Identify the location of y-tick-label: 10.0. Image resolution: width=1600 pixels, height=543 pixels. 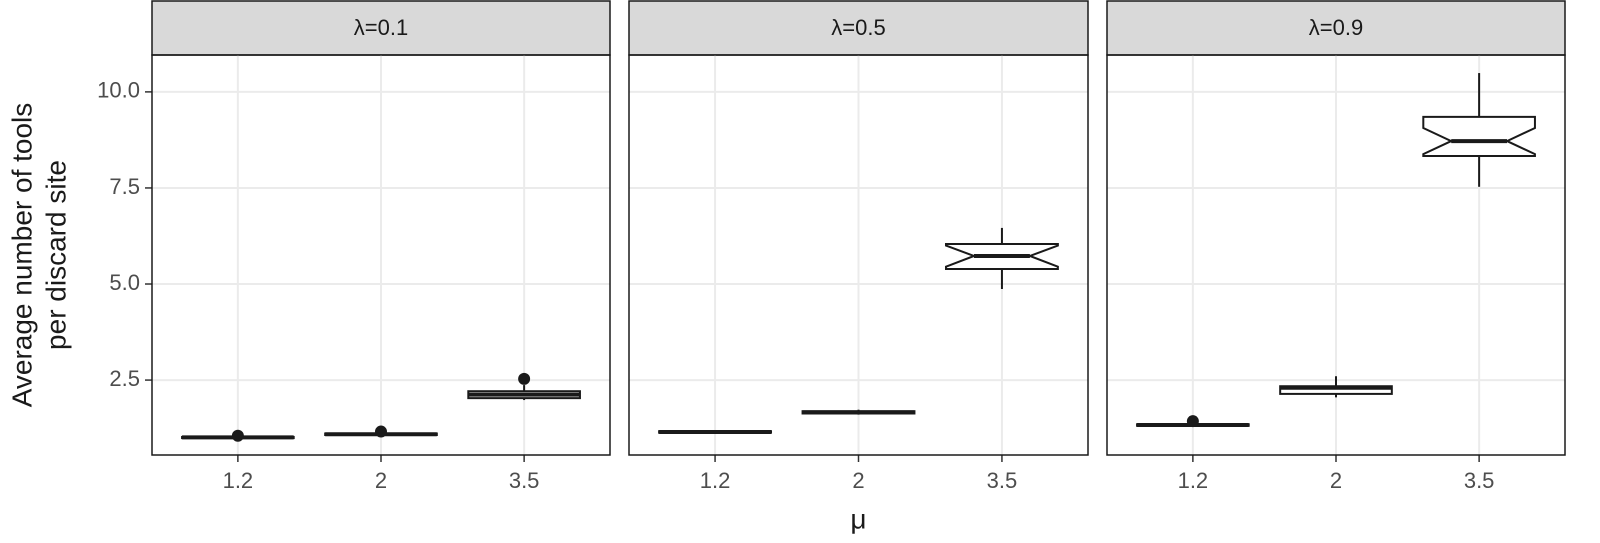
(118, 90).